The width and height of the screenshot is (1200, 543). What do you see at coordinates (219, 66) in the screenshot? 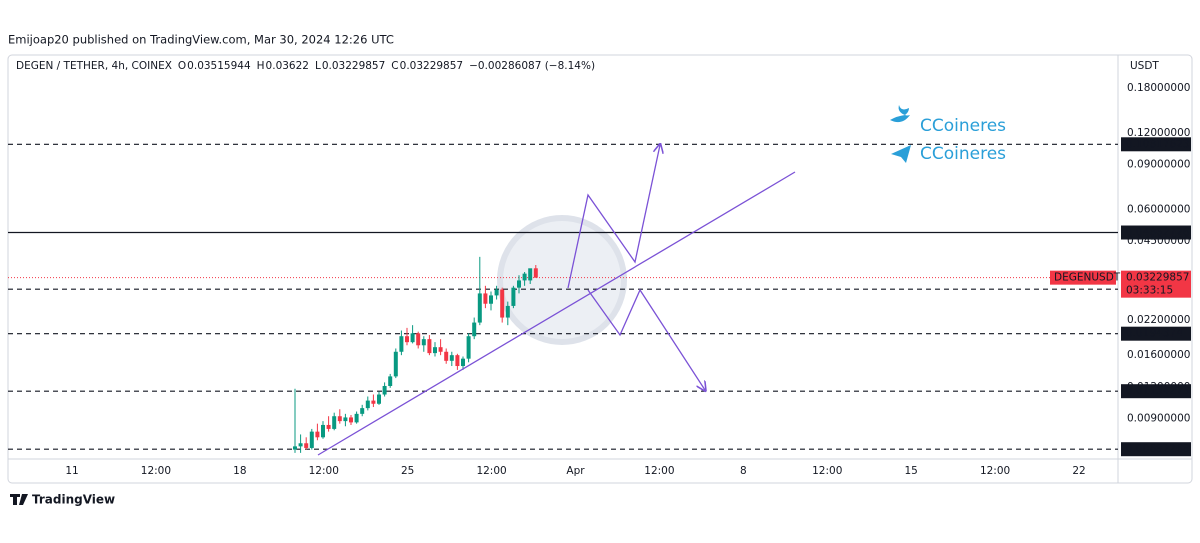
I see `legend-value: 0.03515944` at bounding box center [219, 66].